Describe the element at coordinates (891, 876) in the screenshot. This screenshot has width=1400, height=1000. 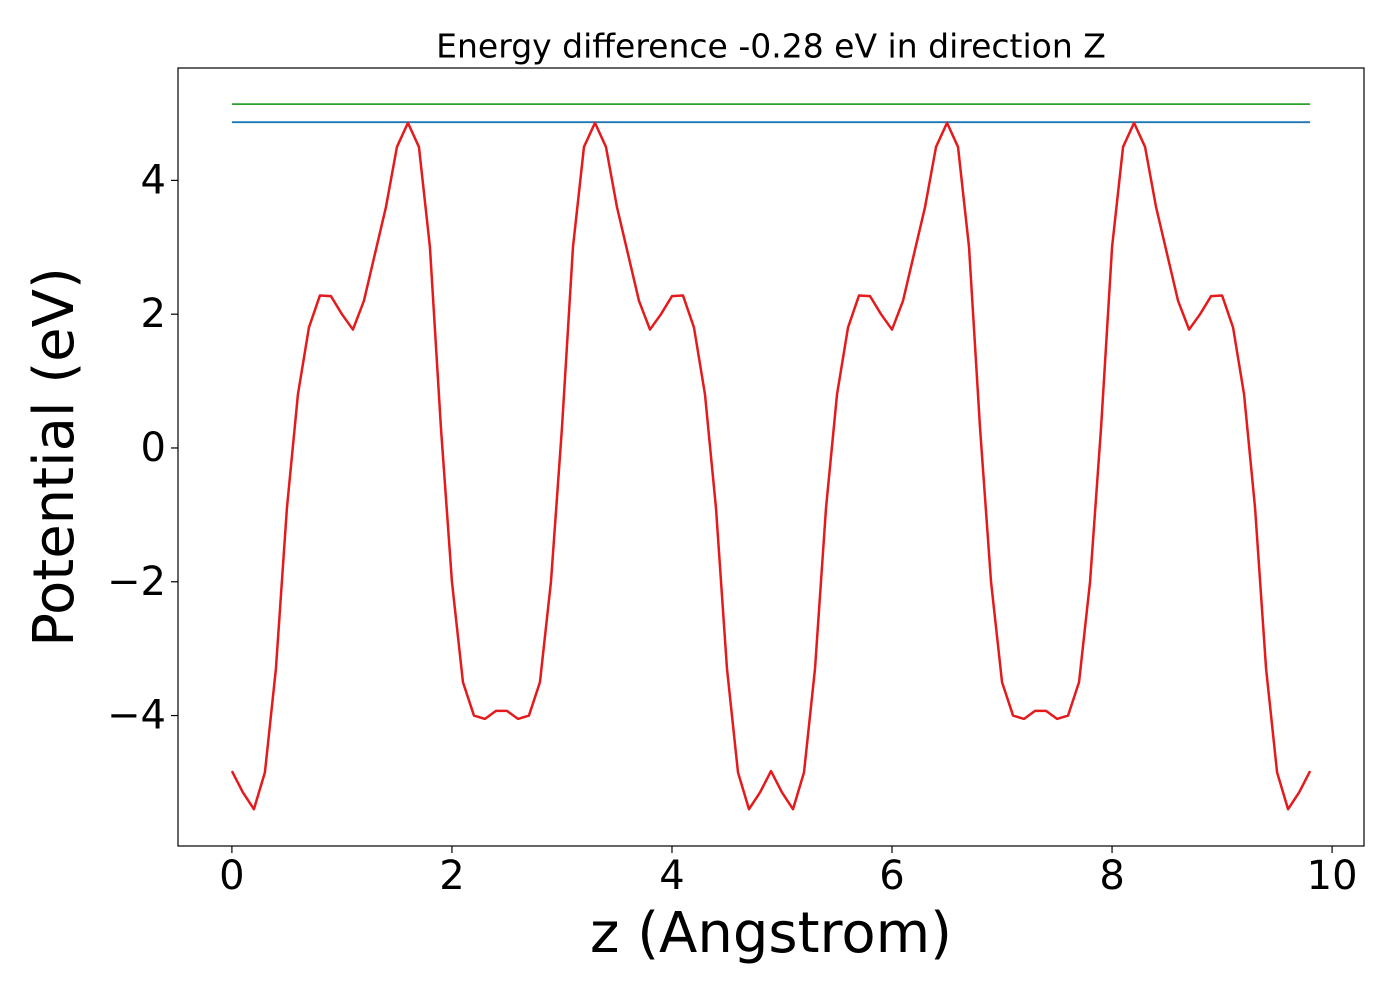
I see `x-tick-label: 6` at that location.